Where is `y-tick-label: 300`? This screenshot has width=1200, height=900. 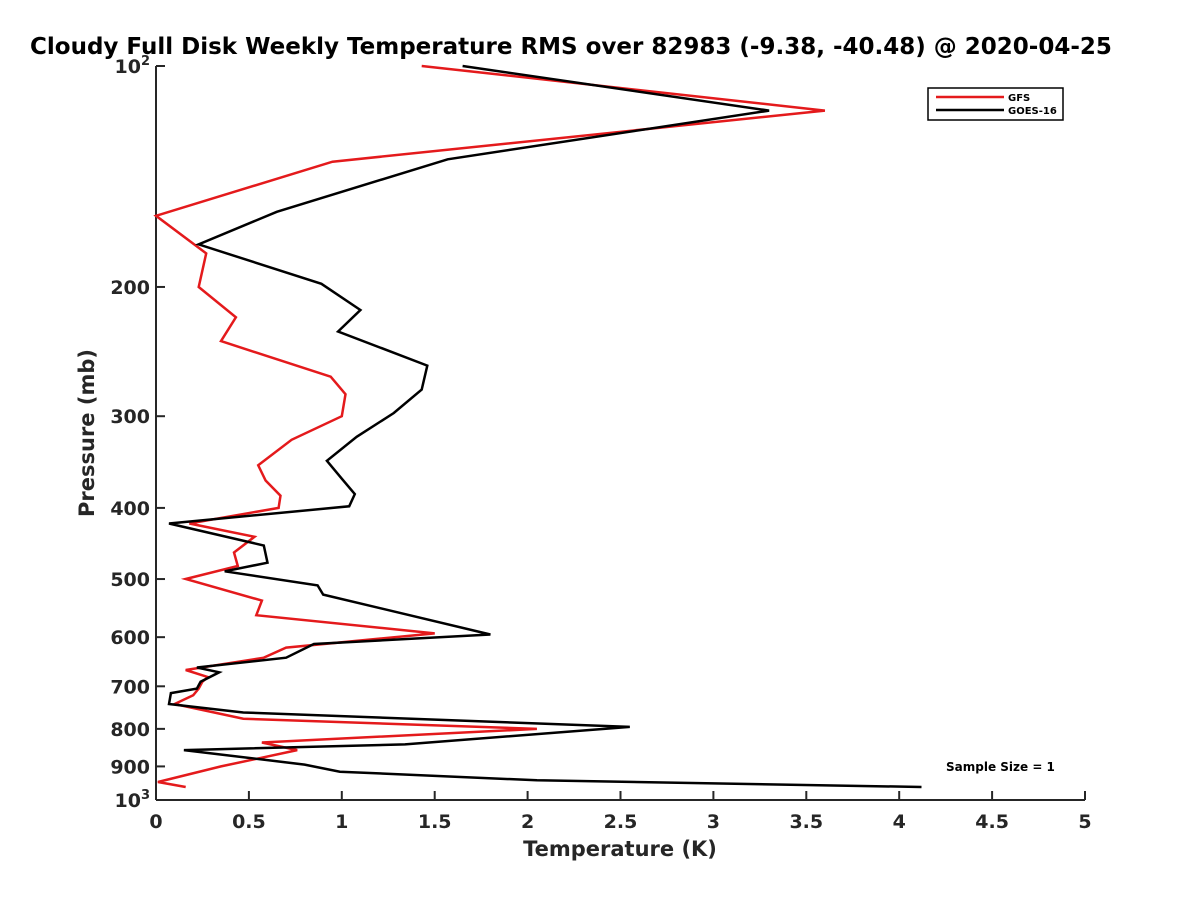 y-tick-label: 300 is located at coordinates (130, 417).